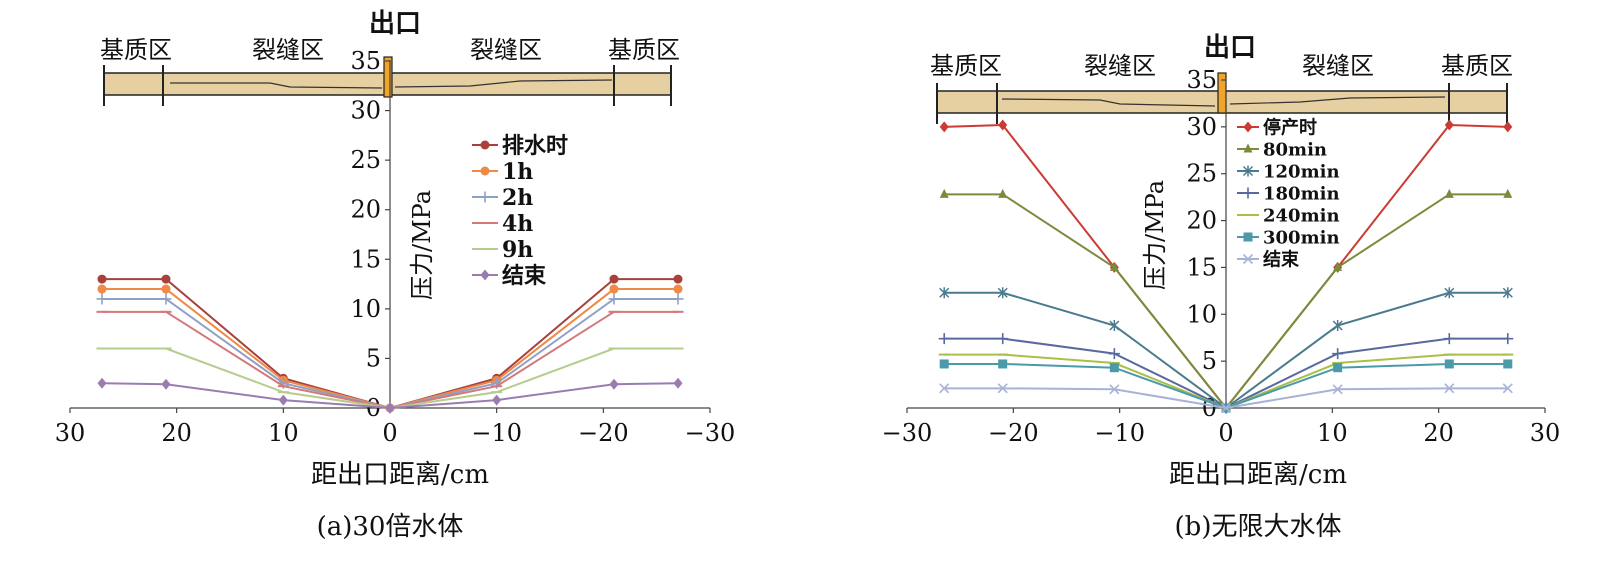  Describe the element at coordinates (966, 66) in the screenshot. I see `zone-label-matrix-left-b: 基质区` at that location.